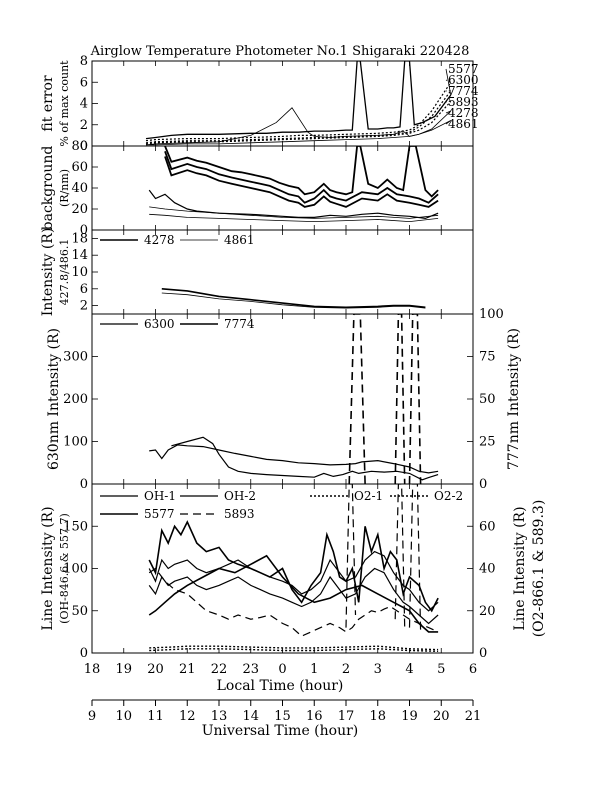  Describe the element at coordinates (448, 496) in the screenshot. I see `legend-label: O2-2` at that location.